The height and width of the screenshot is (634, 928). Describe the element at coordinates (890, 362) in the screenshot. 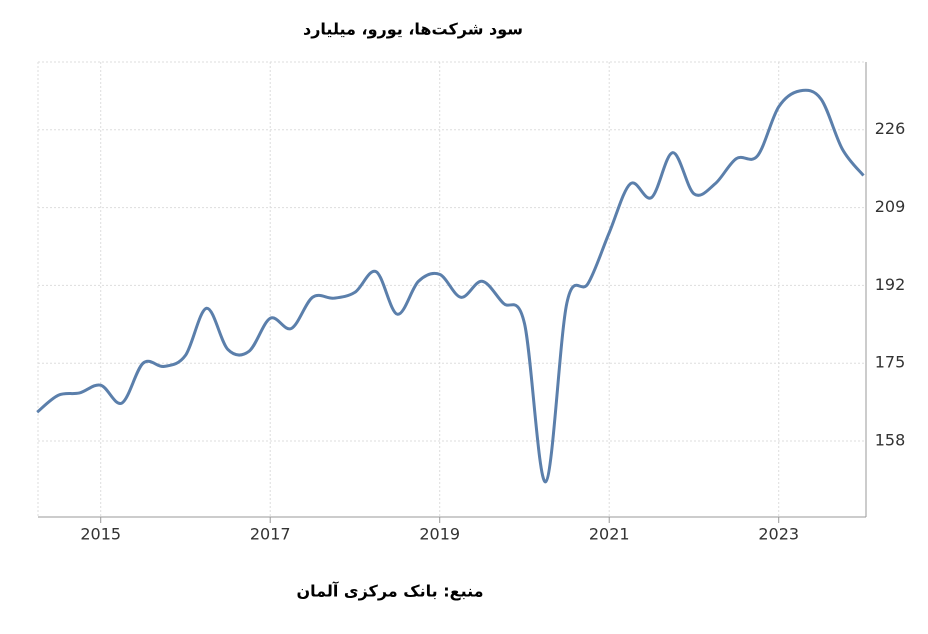

I see `y-tick-label: 175` at that location.